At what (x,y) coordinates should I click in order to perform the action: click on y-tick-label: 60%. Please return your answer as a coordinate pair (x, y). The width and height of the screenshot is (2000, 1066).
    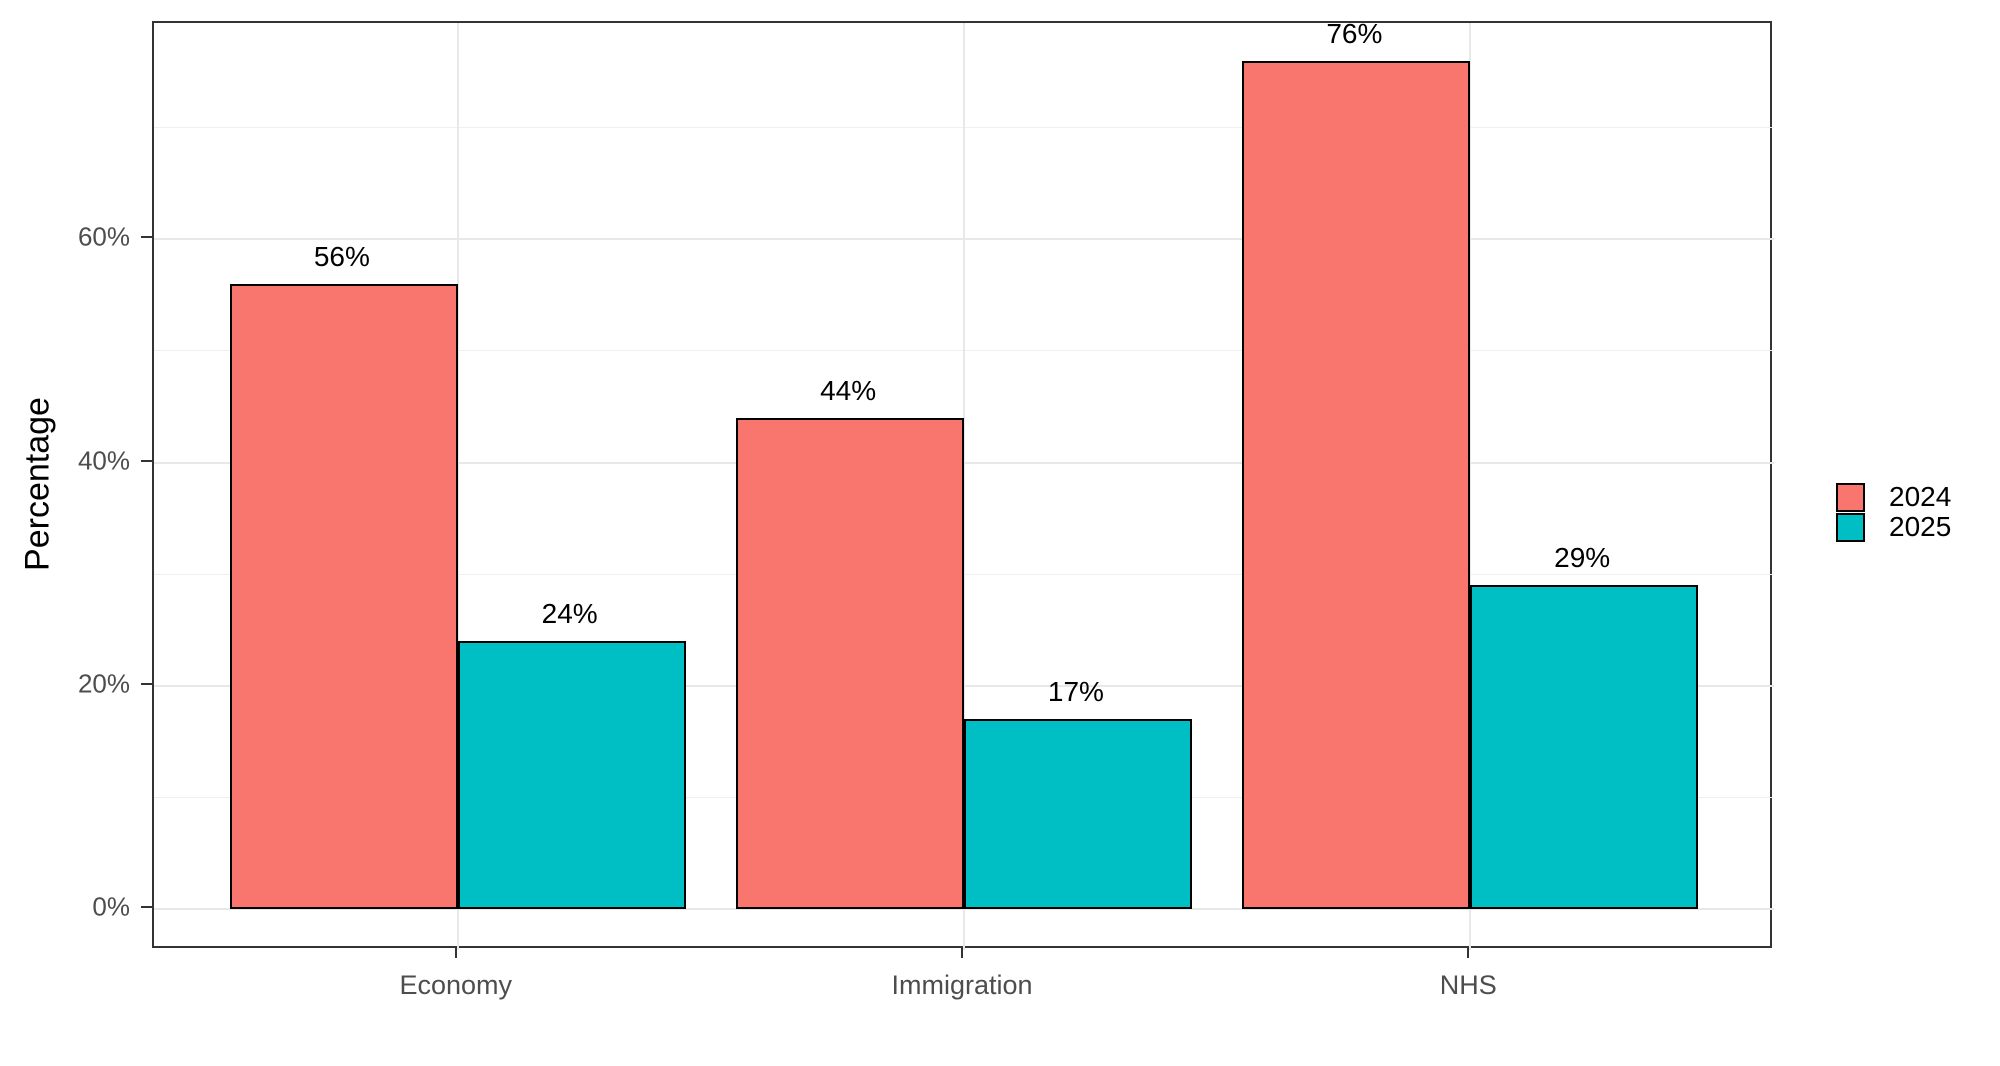
    Looking at the image, I should click on (103, 236).